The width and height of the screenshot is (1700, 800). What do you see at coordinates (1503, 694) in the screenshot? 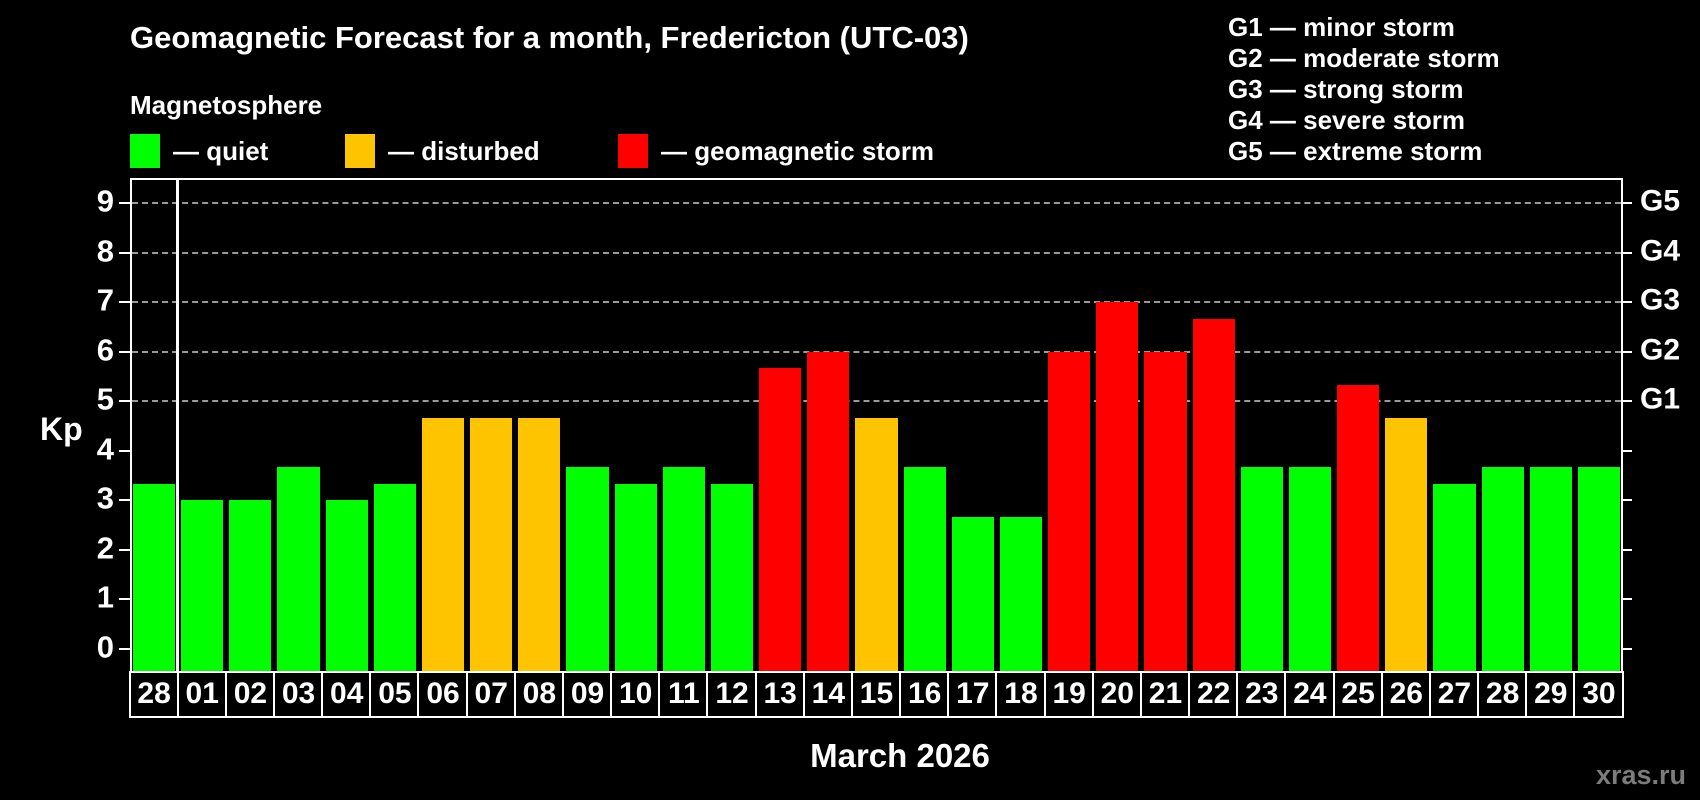
I see `x-label-day-28: 28` at bounding box center [1503, 694].